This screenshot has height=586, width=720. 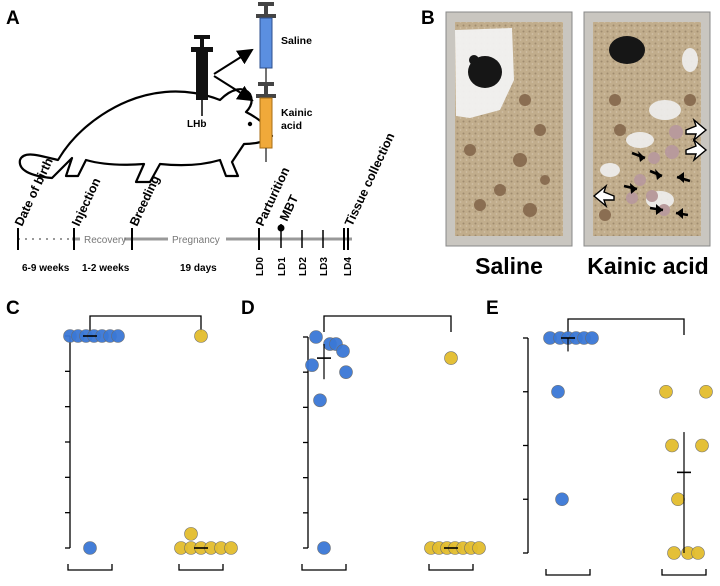 I want to click on saline-syringe-icon, so click(x=266, y=42).